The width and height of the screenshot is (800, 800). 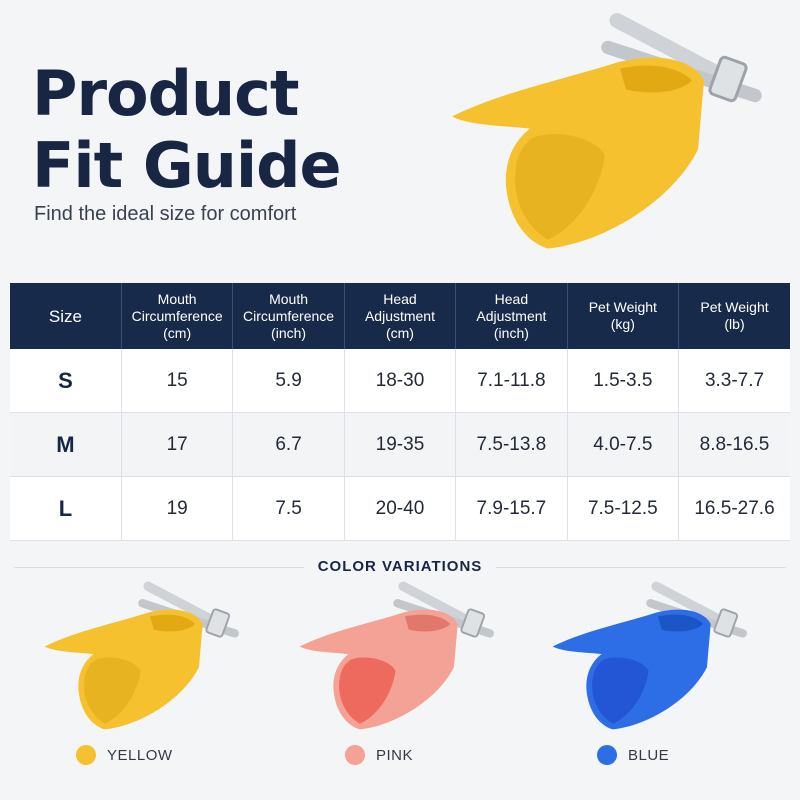 What do you see at coordinates (165, 214) in the screenshot?
I see `subtitle: Find the ideal size for comfort` at bounding box center [165, 214].